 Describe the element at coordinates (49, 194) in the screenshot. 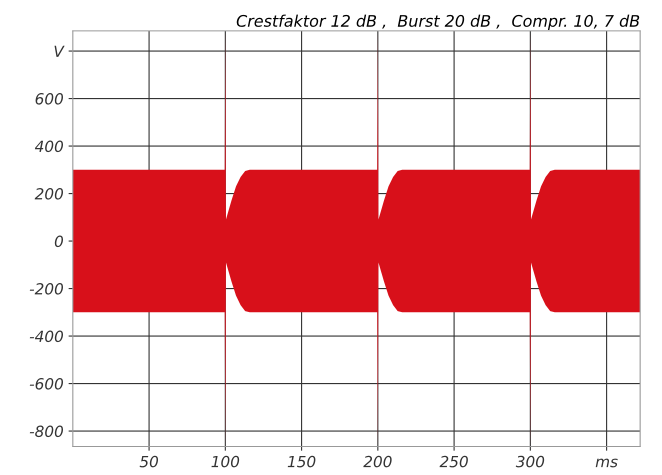

I see `y-tick-label: 200` at that location.